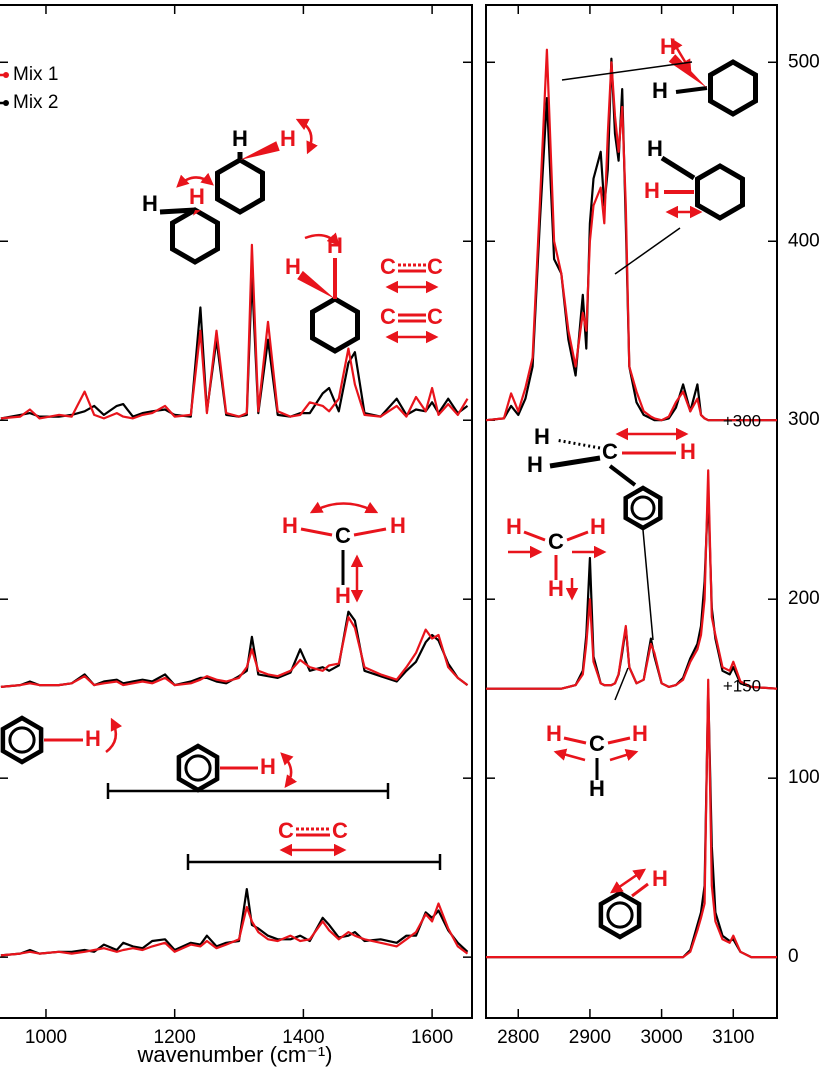  I want to click on x-tick-label: 1600, so click(432, 1037).